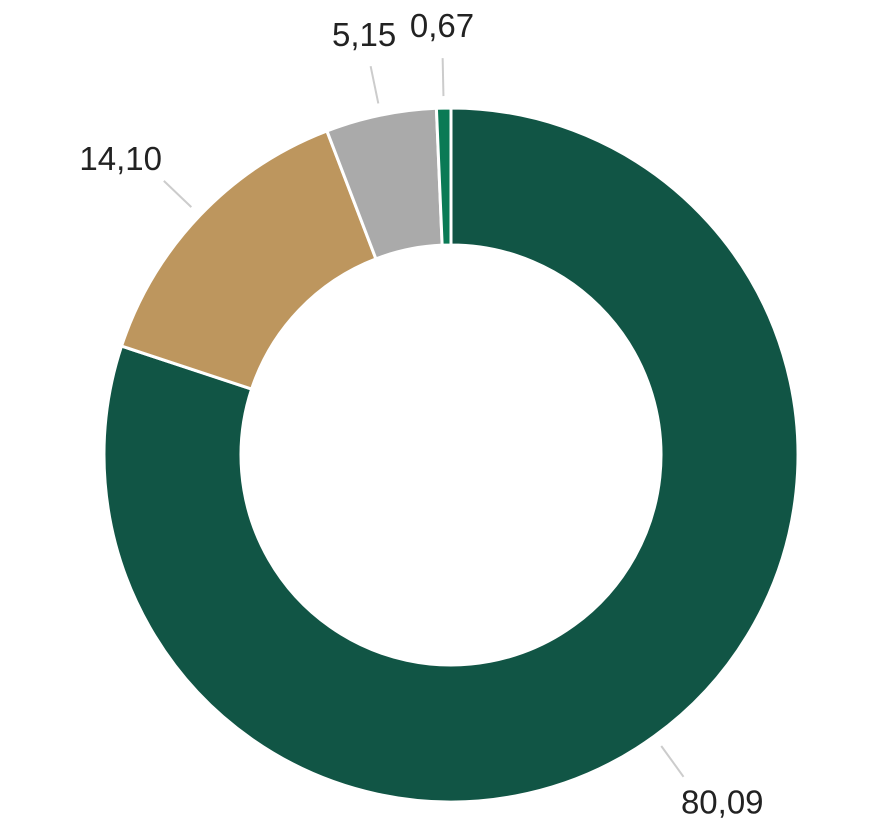 The width and height of the screenshot is (880, 840). Describe the element at coordinates (364, 34) in the screenshot. I see `data-label-2: 5,15` at that location.